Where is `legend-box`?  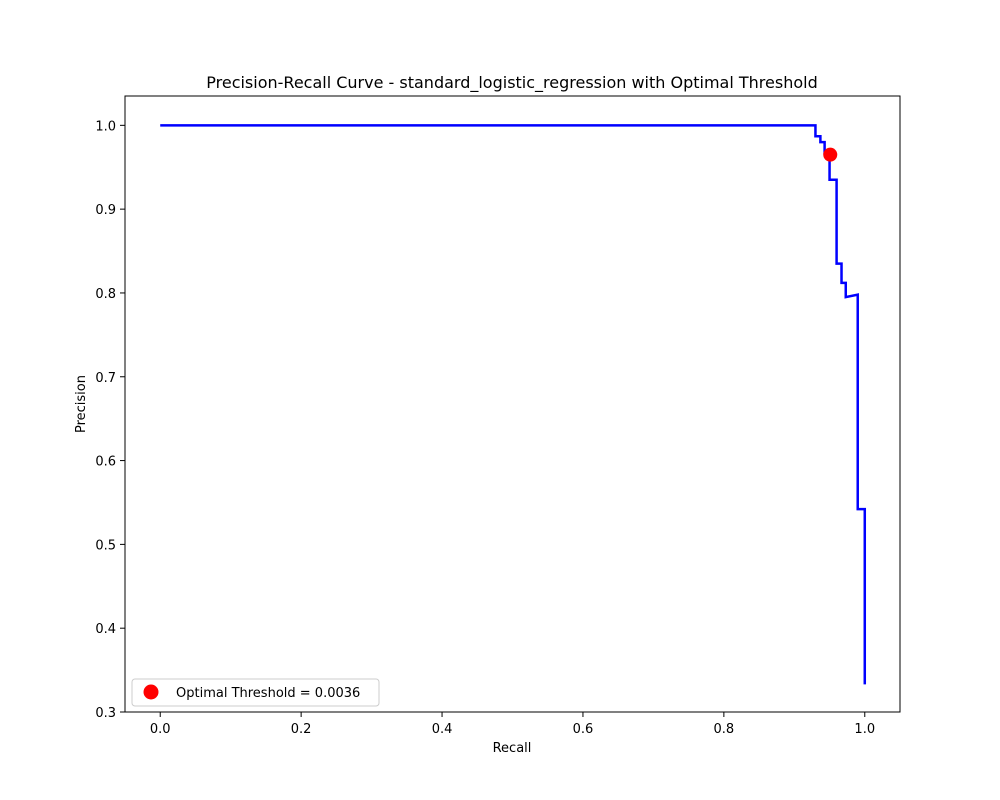 legend-box is located at coordinates (255, 692).